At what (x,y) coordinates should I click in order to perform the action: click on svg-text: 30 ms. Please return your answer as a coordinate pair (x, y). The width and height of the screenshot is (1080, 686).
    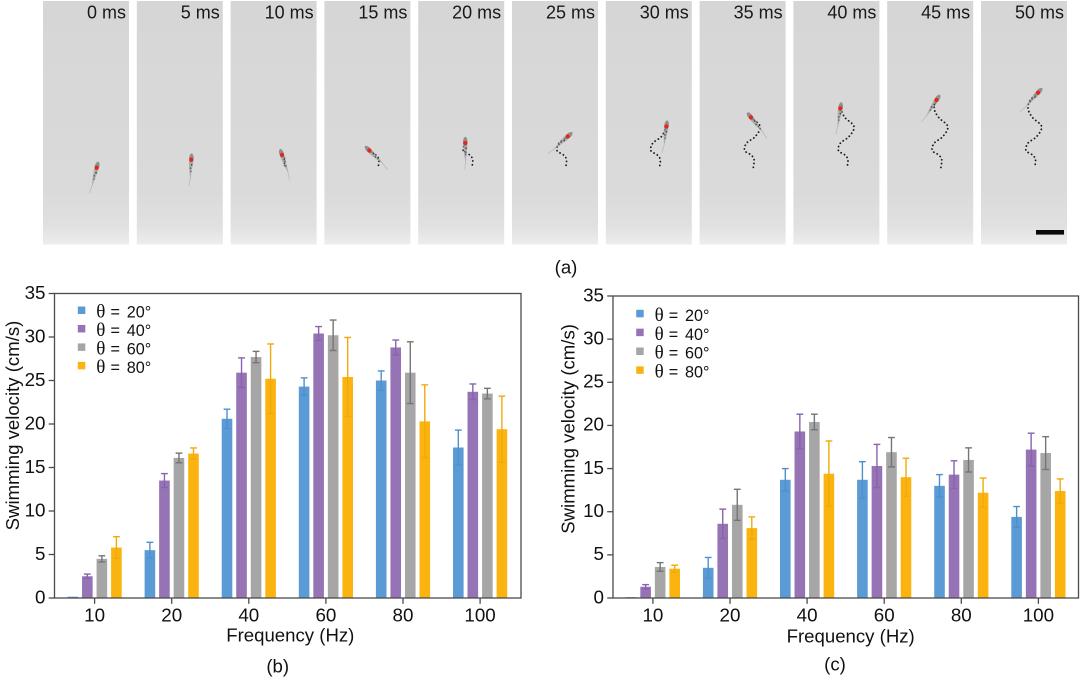
    Looking at the image, I should click on (664, 13).